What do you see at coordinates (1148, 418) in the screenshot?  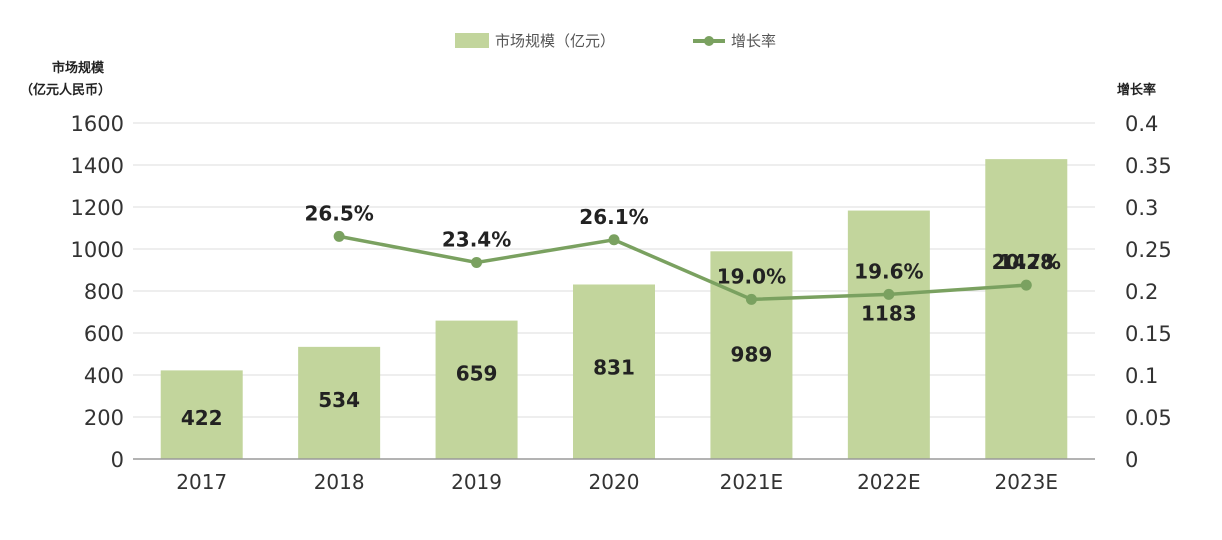 I see `right-tick-label: 0.05` at bounding box center [1148, 418].